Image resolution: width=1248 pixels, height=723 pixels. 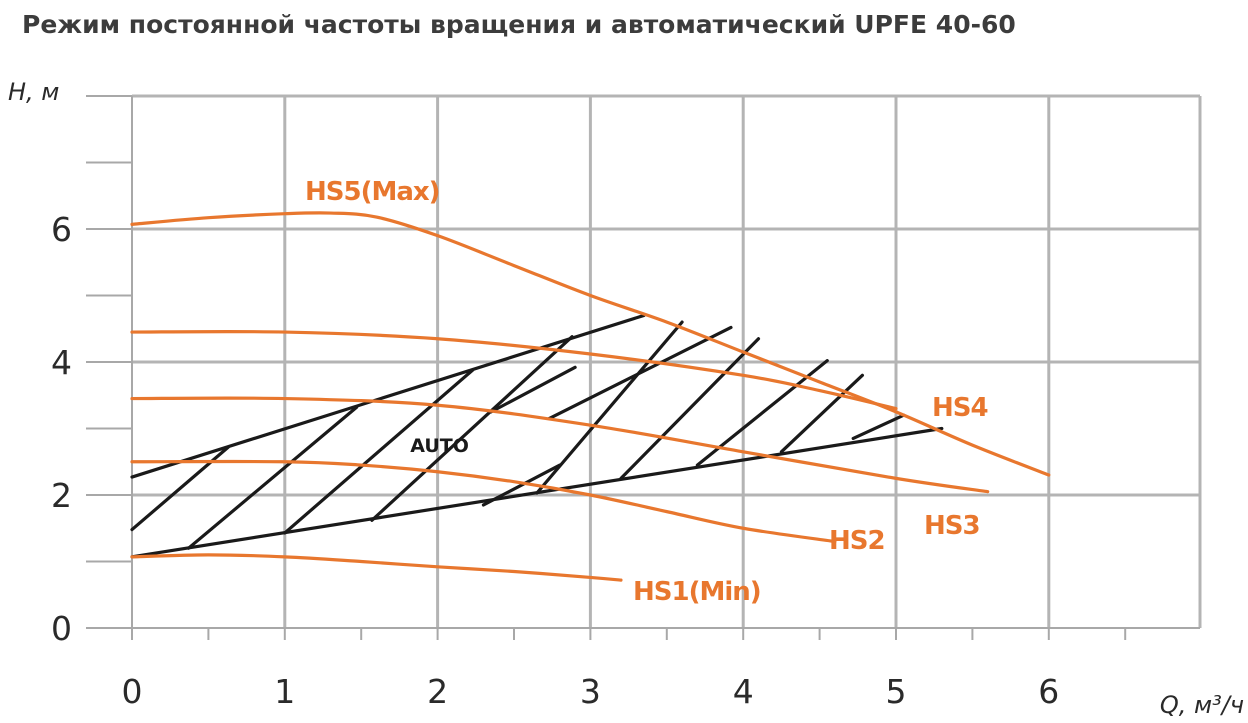 What do you see at coordinates (1048, 691) in the screenshot?
I see `x-tick-label: 6` at bounding box center [1048, 691].